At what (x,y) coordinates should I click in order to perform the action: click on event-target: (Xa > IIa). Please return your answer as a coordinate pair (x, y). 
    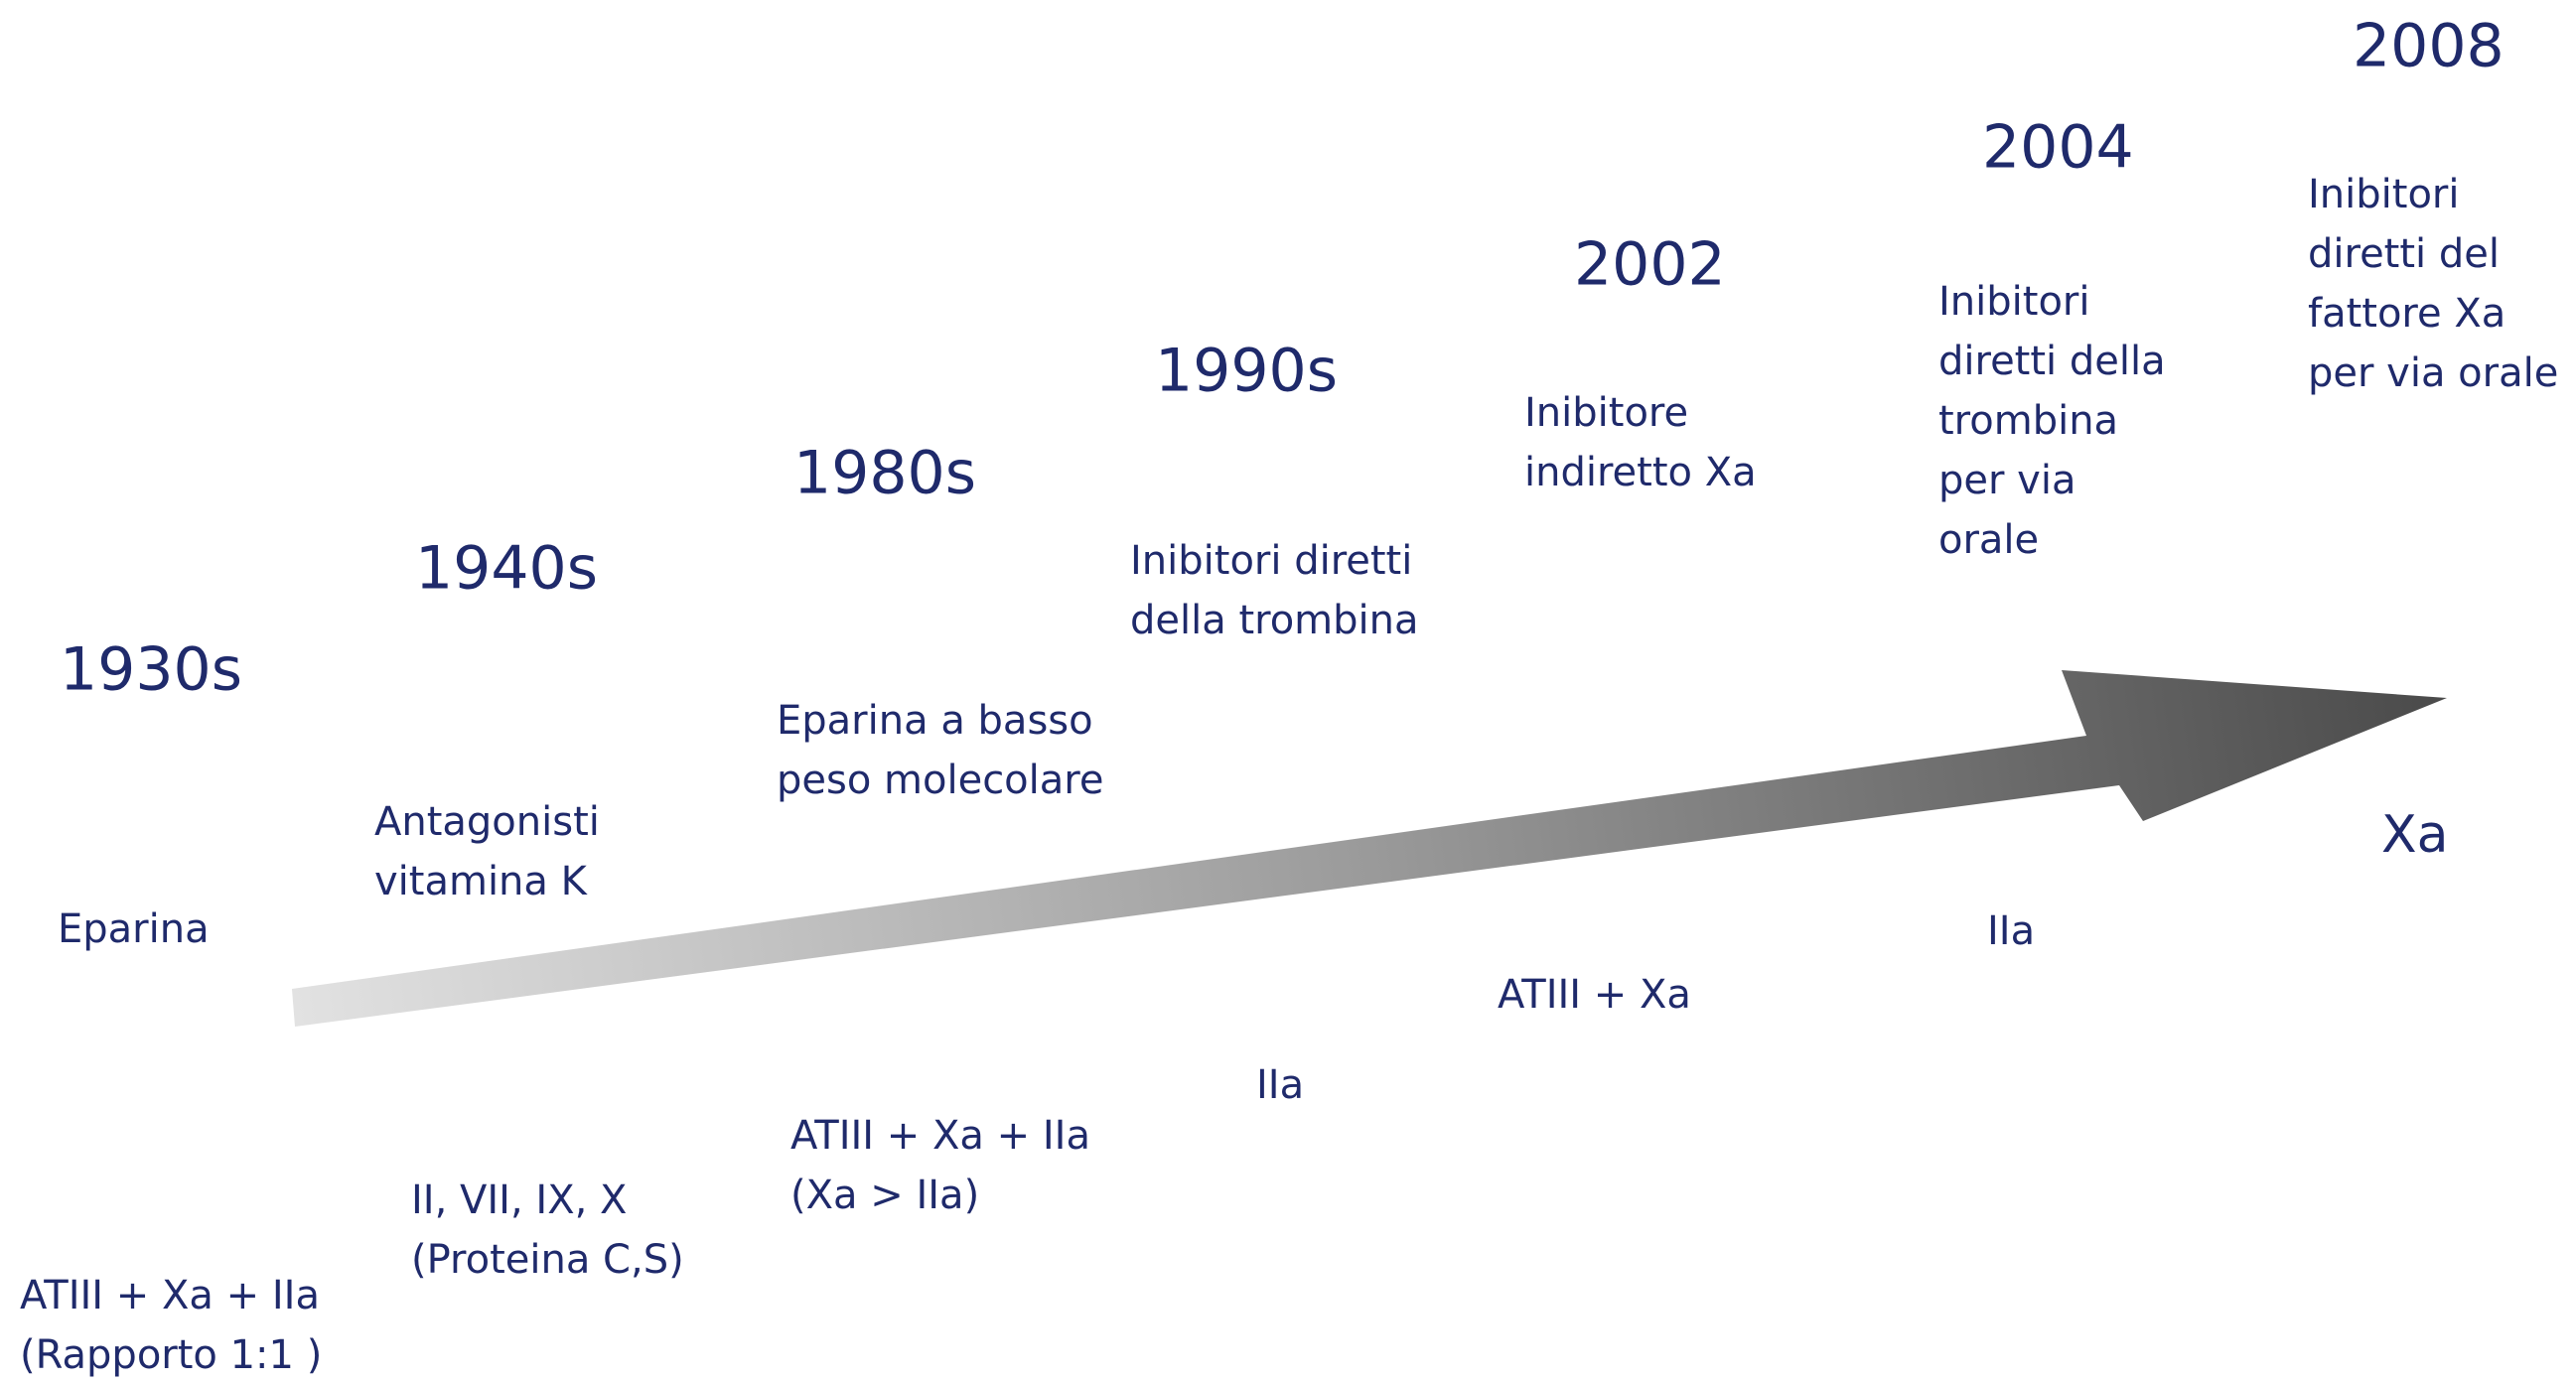
    Looking at the image, I should click on (885, 1195).